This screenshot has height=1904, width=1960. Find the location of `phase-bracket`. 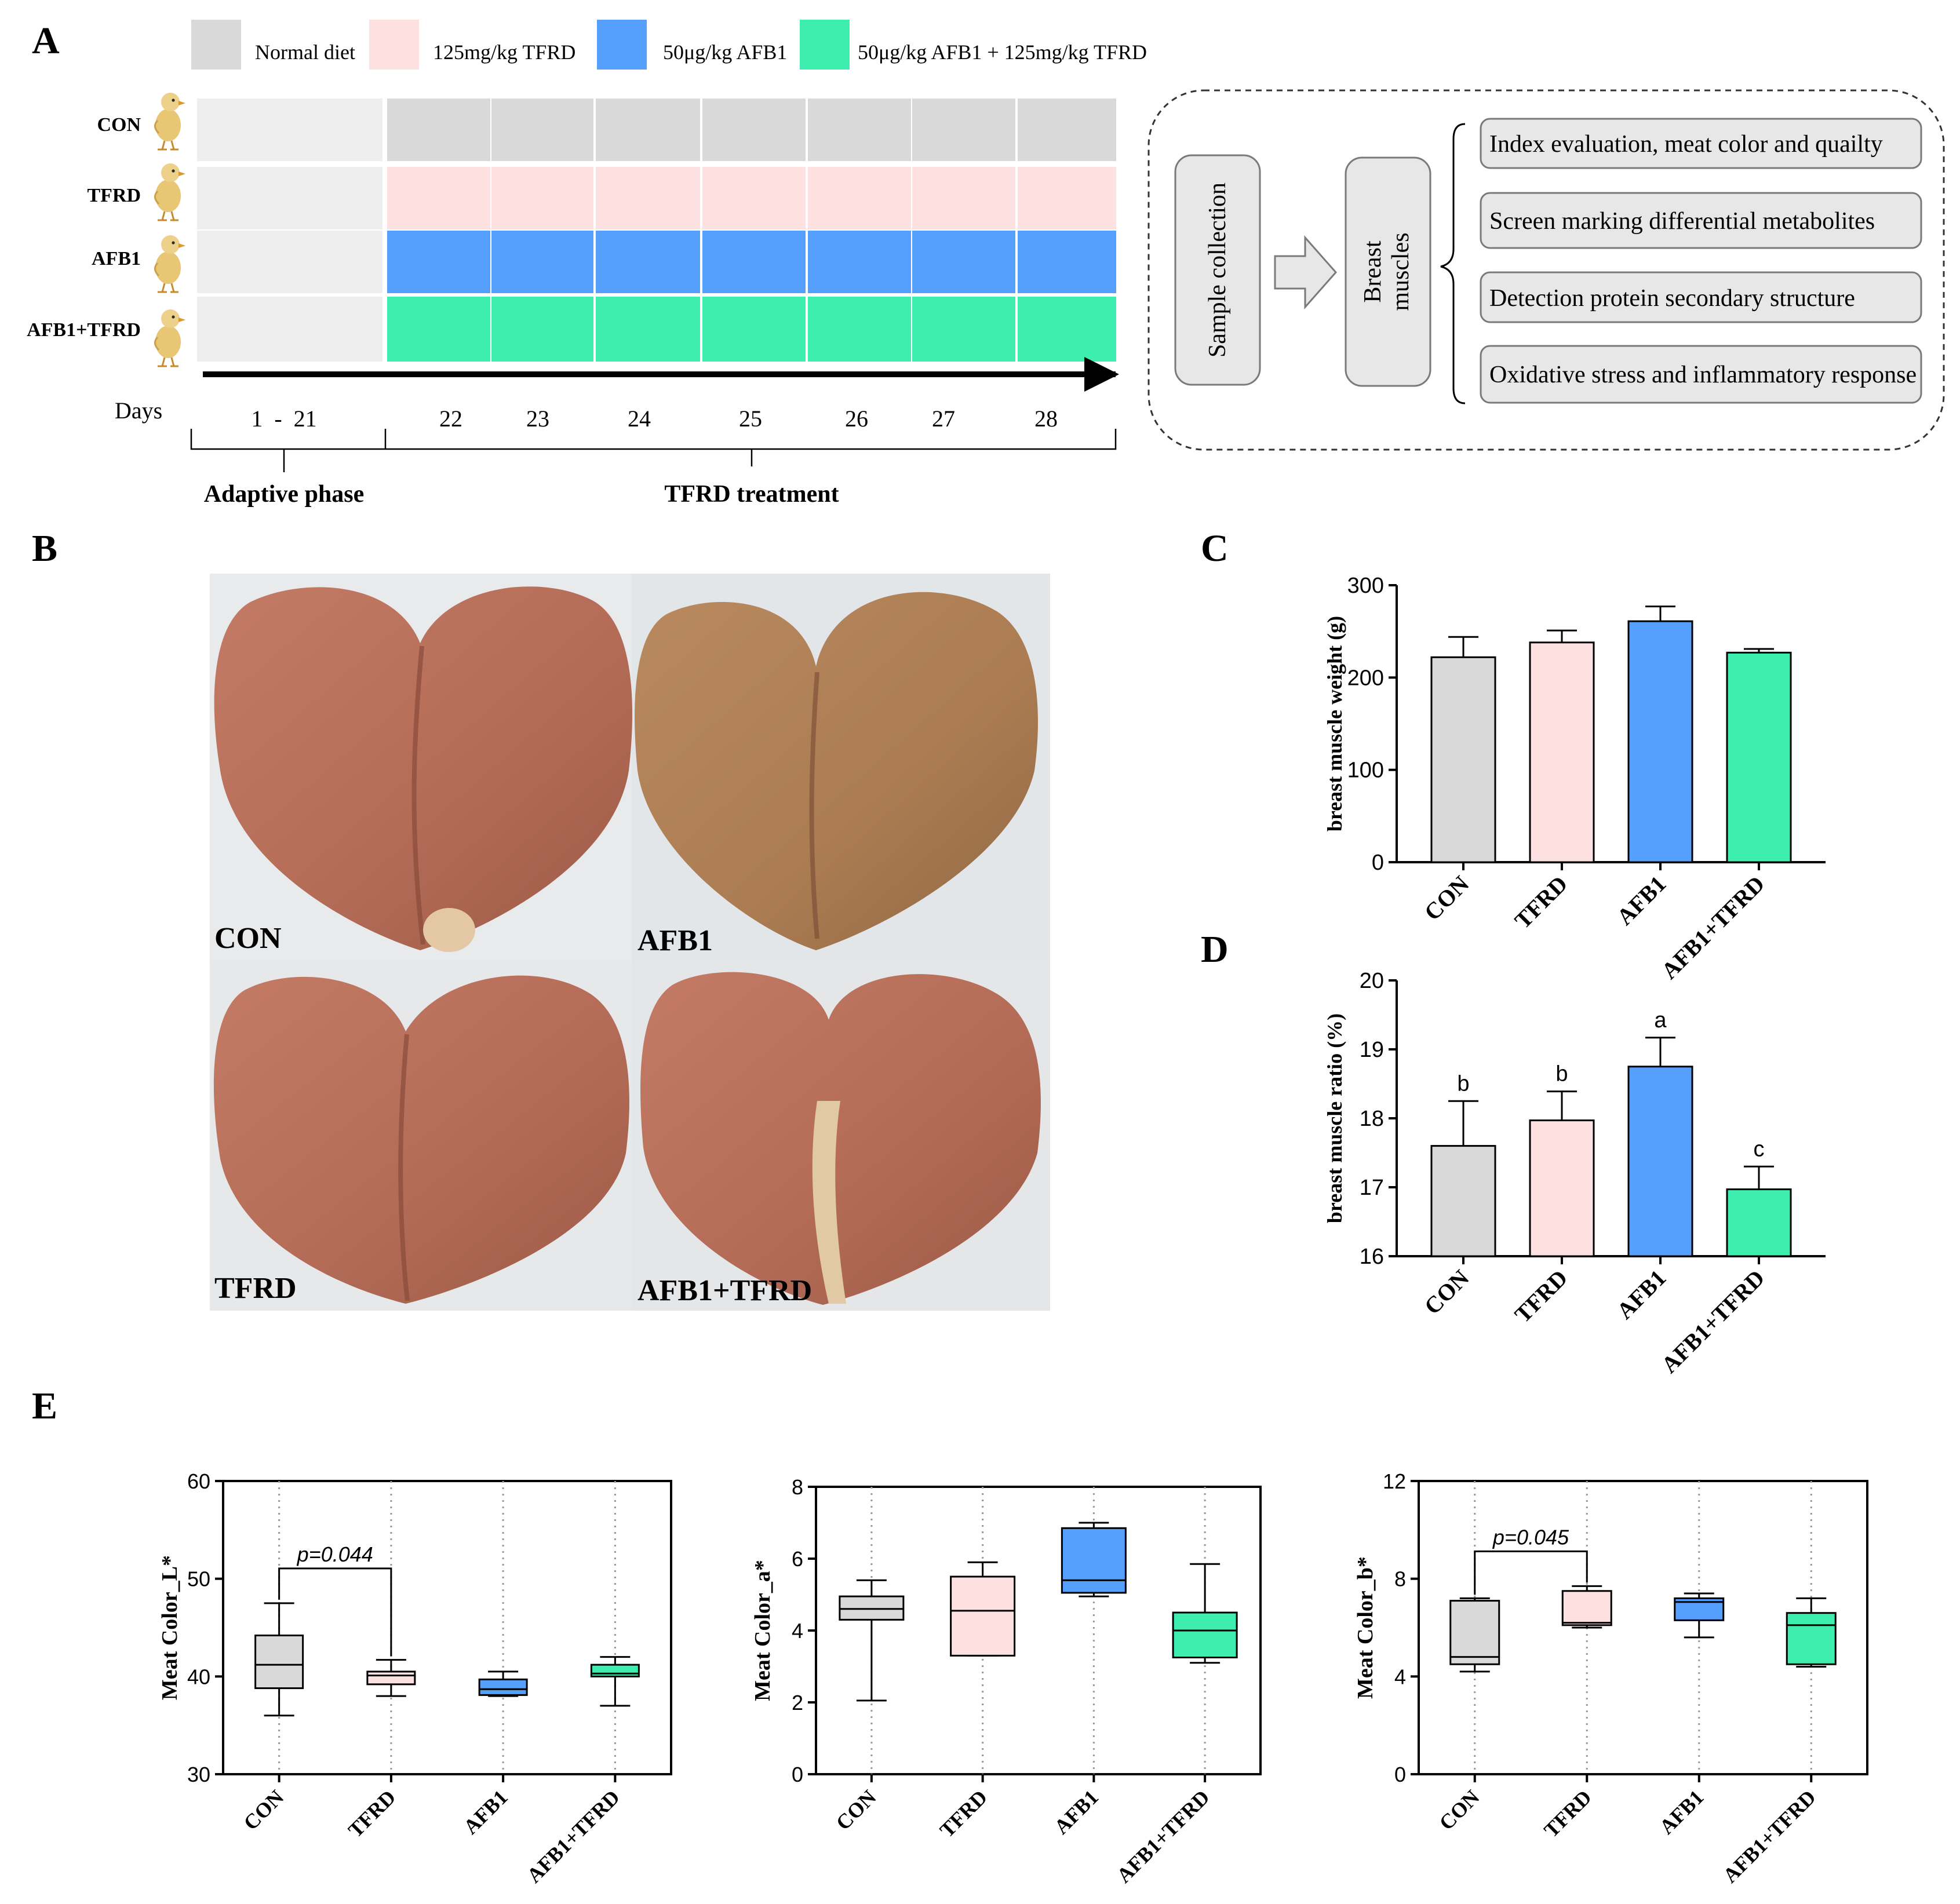

phase-bracket is located at coordinates (653, 450).